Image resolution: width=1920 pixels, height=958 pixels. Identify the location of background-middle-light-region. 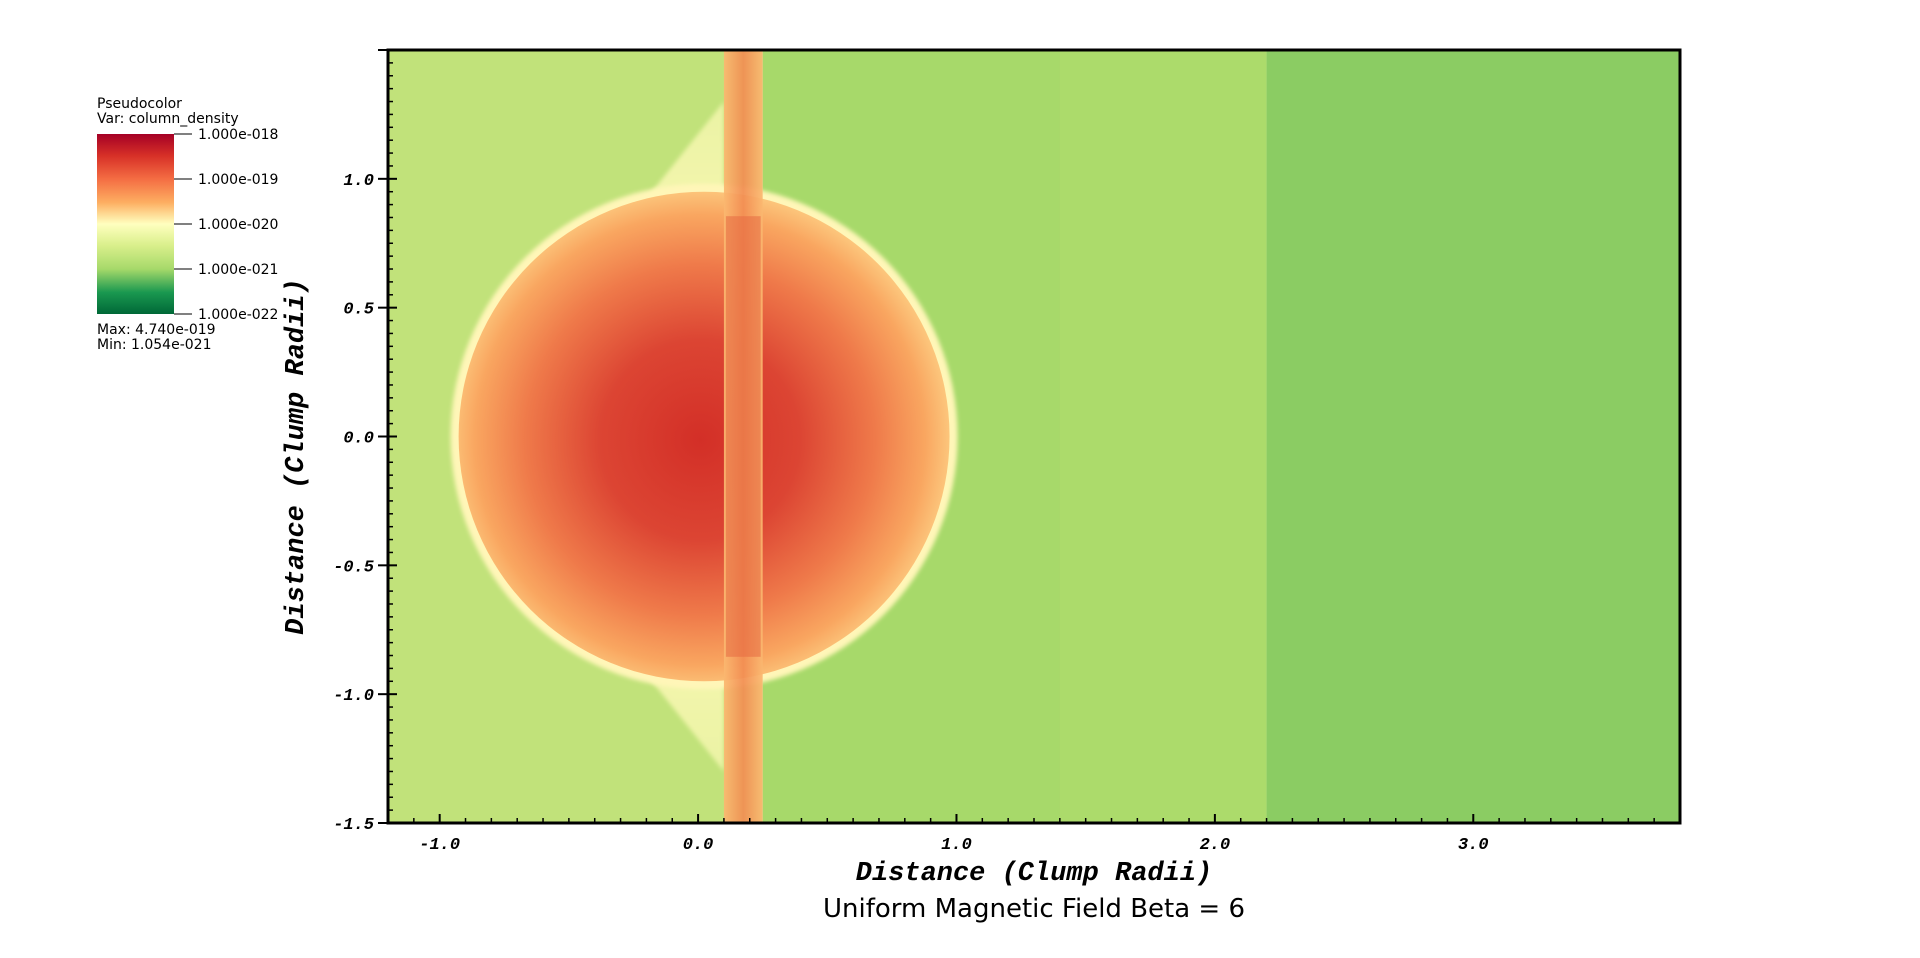
(1163, 436).